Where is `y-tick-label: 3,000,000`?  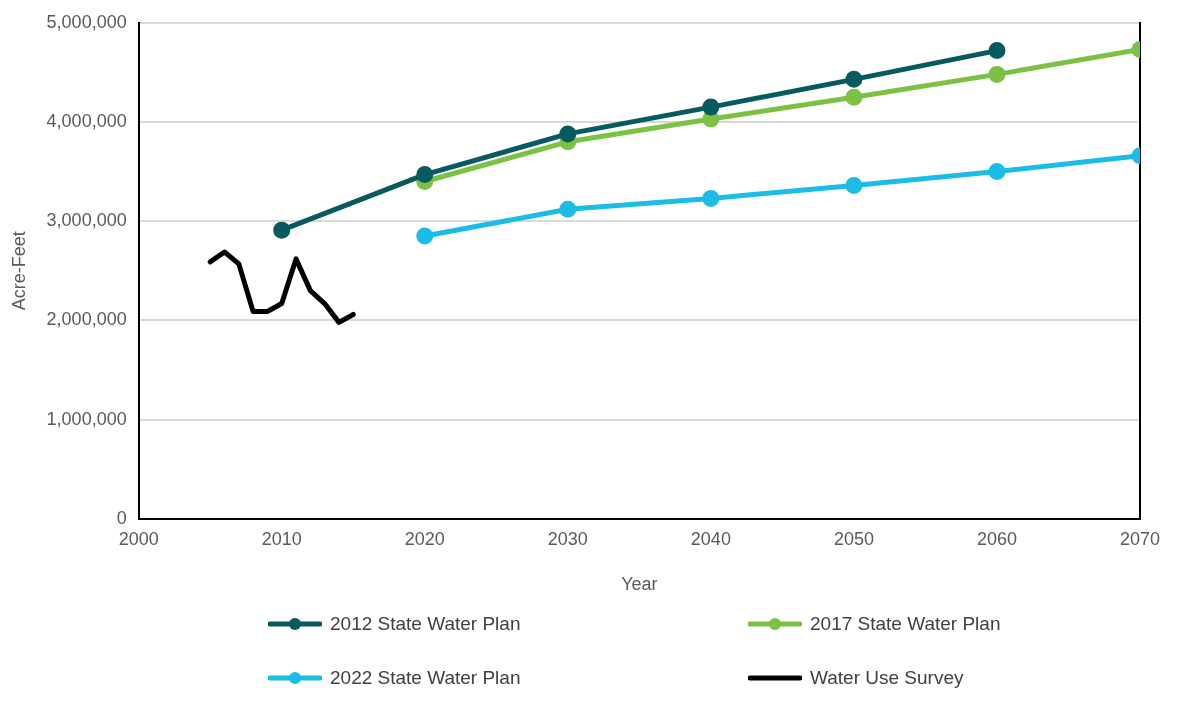 y-tick-label: 3,000,000 is located at coordinates (86, 220).